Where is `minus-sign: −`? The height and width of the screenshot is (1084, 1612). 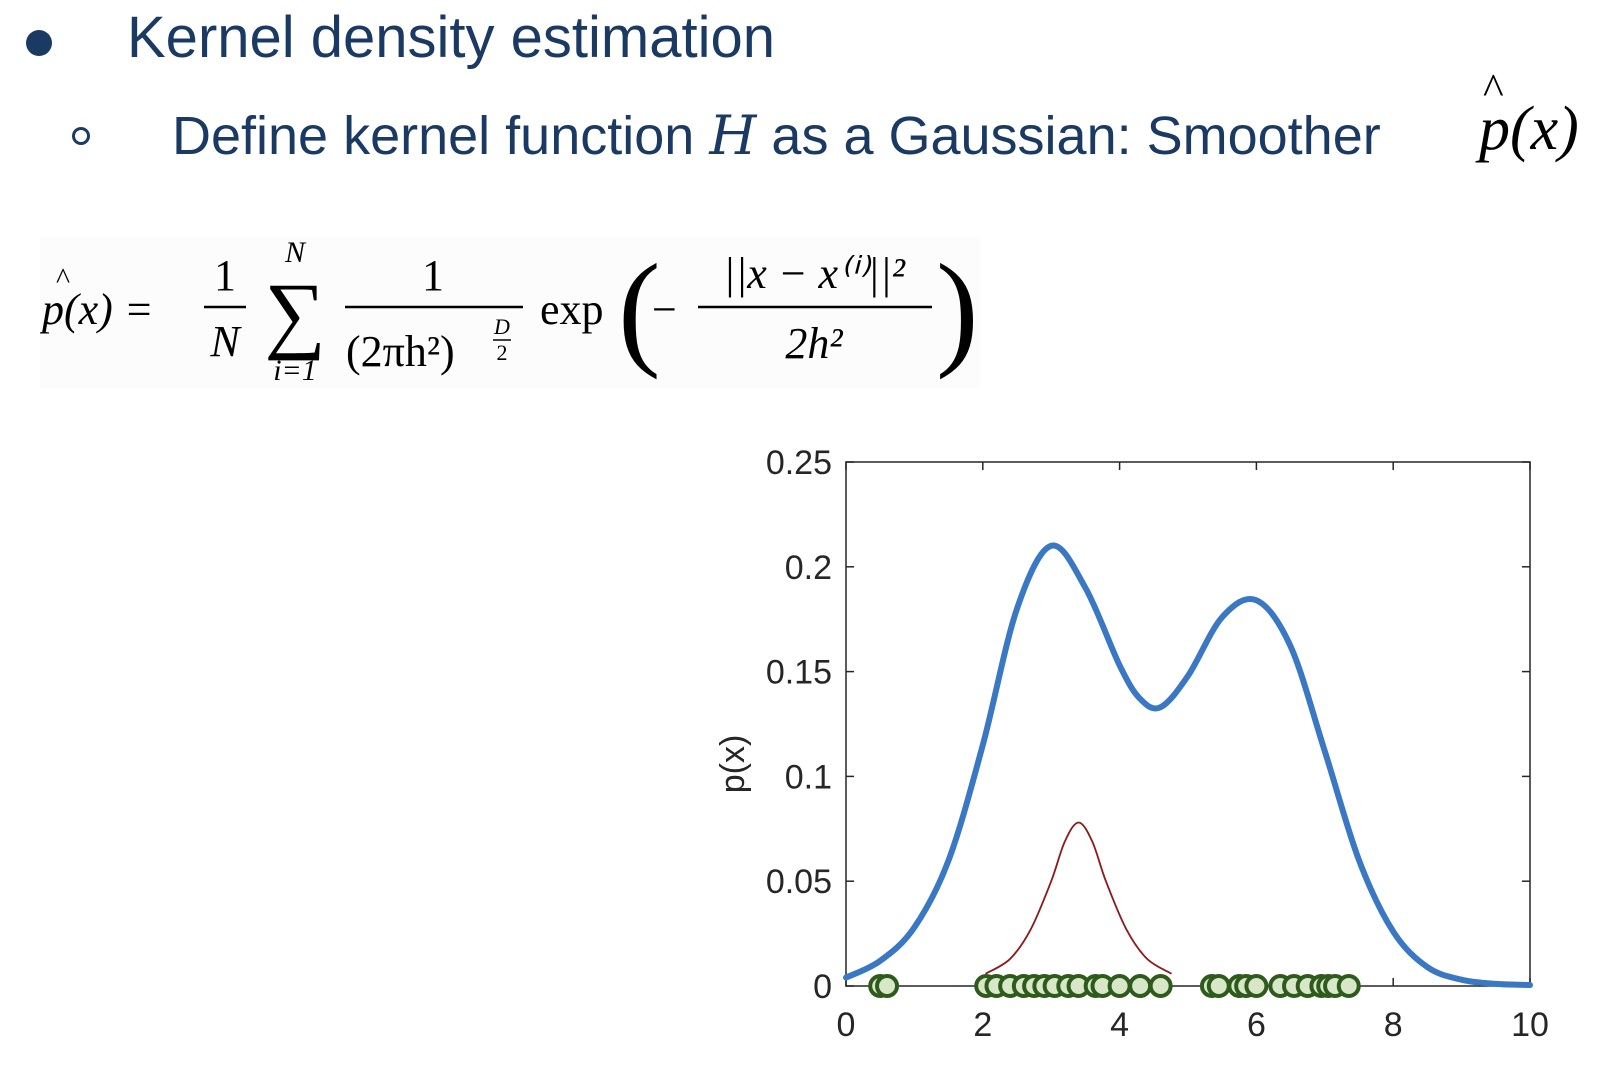 minus-sign: − is located at coordinates (664, 309).